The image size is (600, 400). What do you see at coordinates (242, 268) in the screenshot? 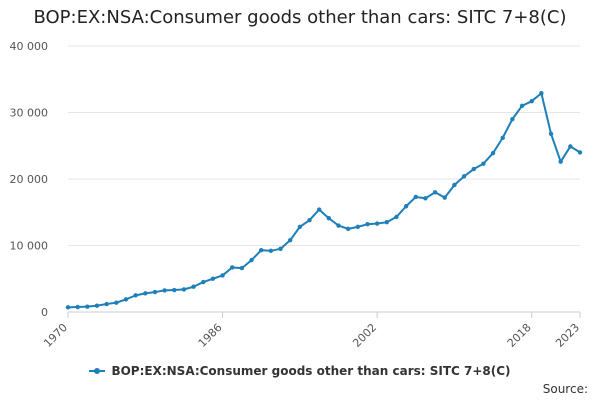
I see `data-point-1988` at bounding box center [242, 268].